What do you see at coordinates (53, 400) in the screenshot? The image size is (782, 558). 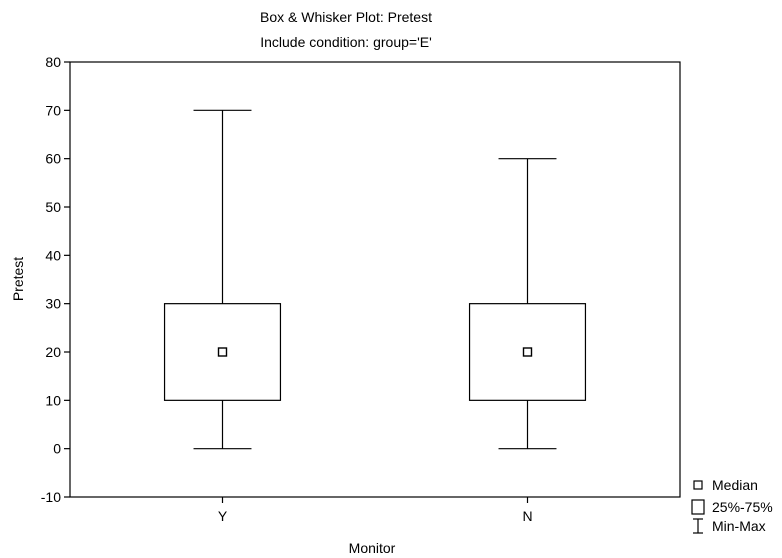 I see `y-tick-label: 10` at bounding box center [53, 400].